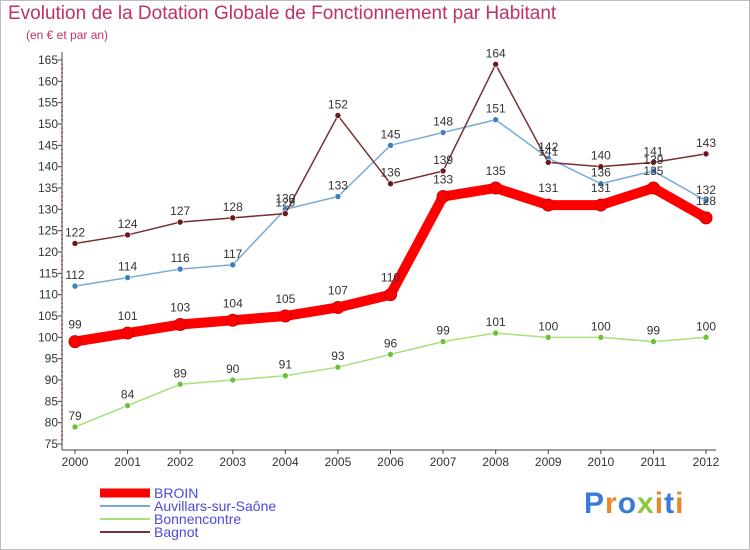 The height and width of the screenshot is (550, 750). I want to click on logo-letter: i, so click(680, 503).